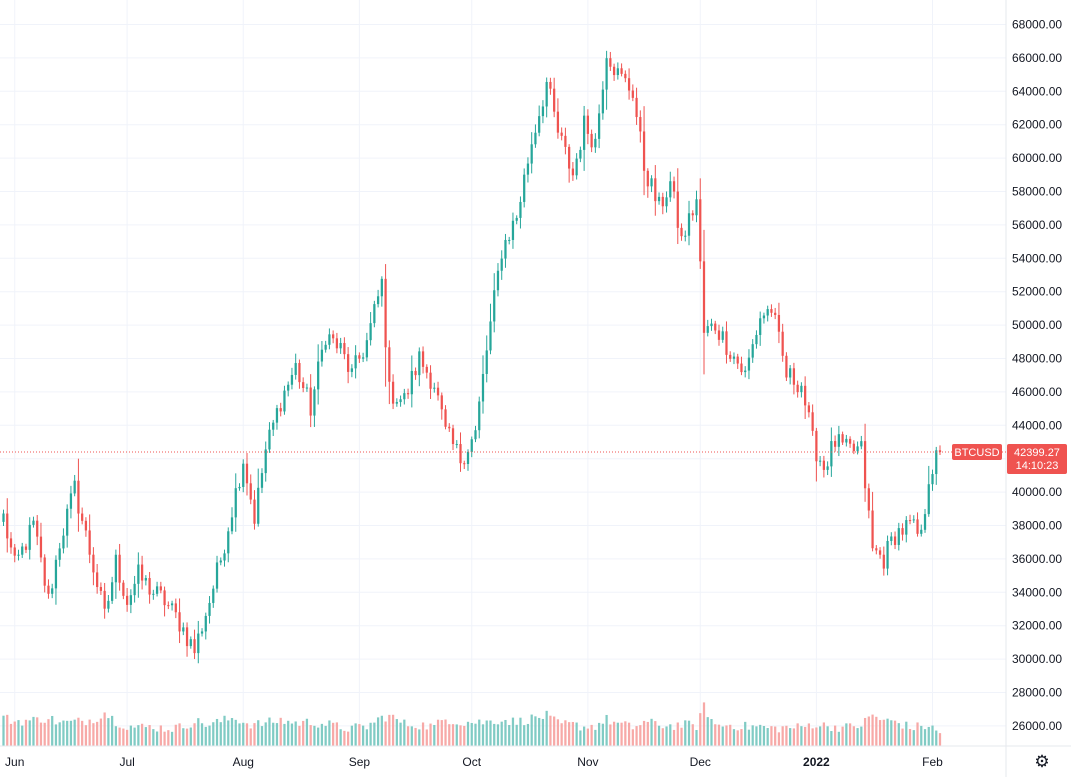 The image size is (1071, 777). Describe the element at coordinates (1042, 761) in the screenshot. I see `gear-icon: ⚙` at that location.